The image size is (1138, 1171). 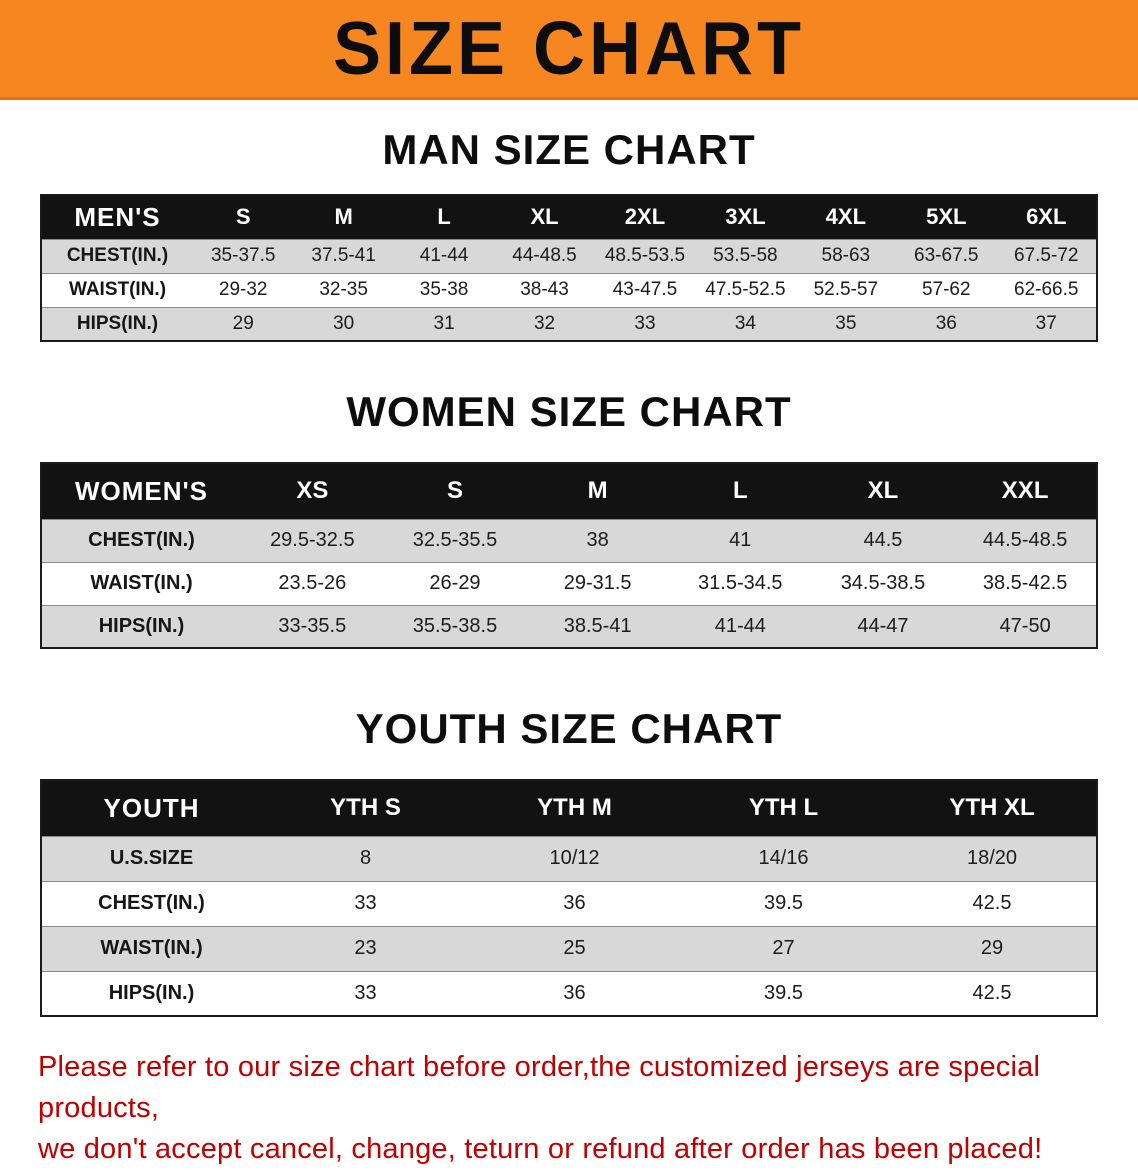 What do you see at coordinates (645, 217) in the screenshot?
I see `men-size-column-header: 2XL` at bounding box center [645, 217].